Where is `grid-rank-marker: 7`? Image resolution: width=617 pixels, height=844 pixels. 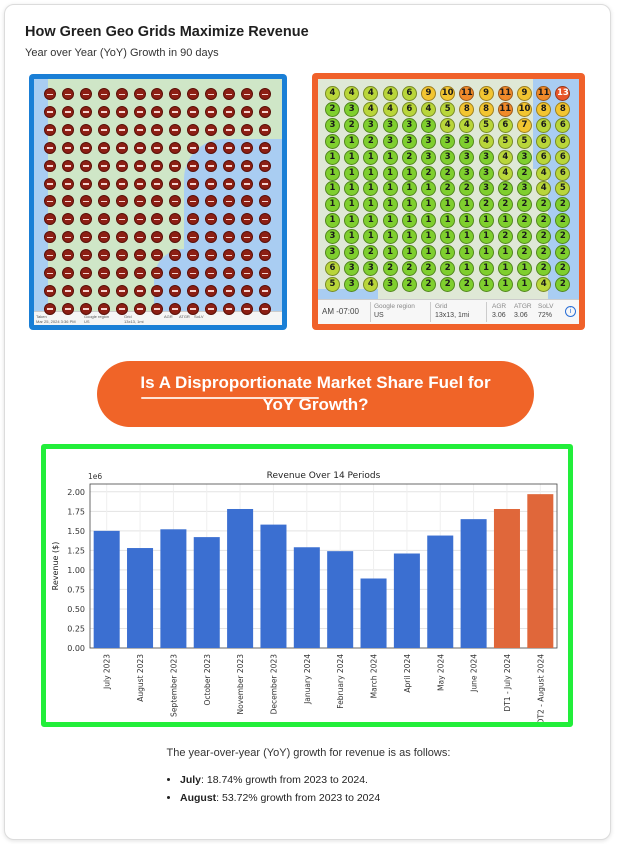 grid-rank-marker: 7 is located at coordinates (524, 125).